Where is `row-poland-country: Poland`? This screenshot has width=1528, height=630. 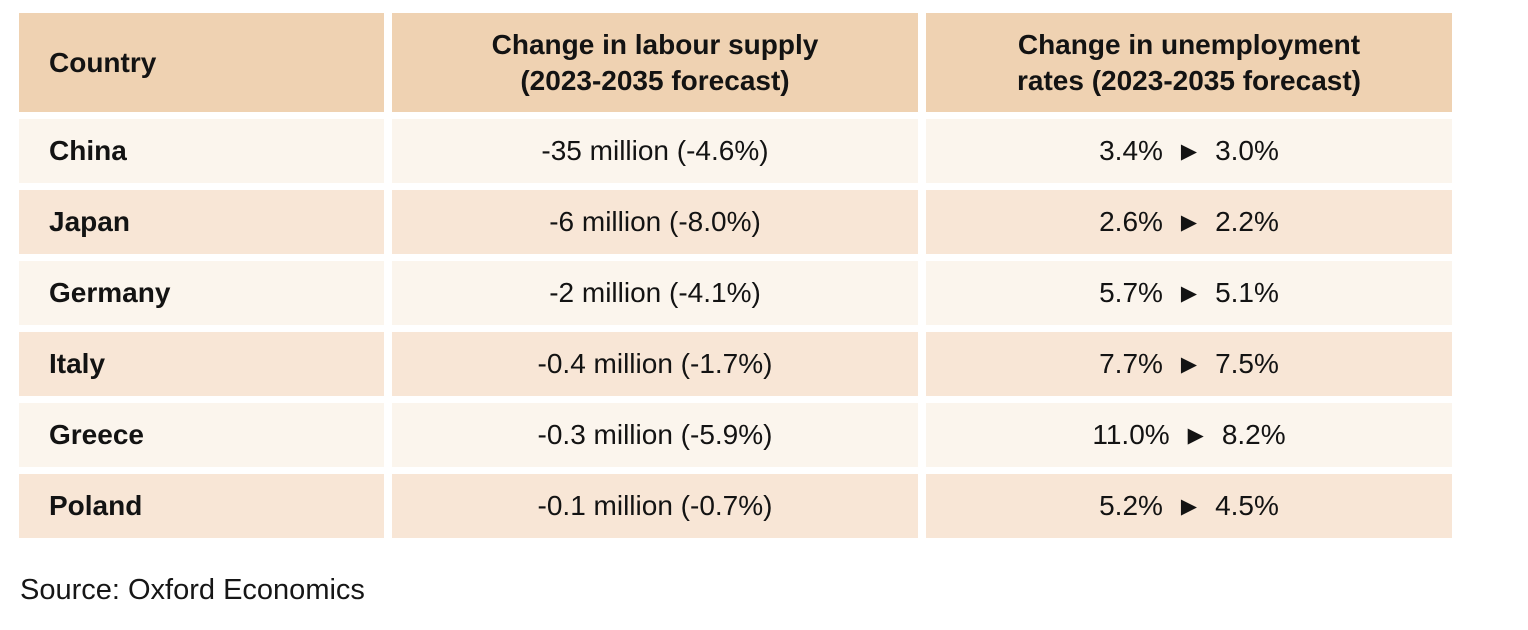 row-poland-country: Poland is located at coordinates (201, 506).